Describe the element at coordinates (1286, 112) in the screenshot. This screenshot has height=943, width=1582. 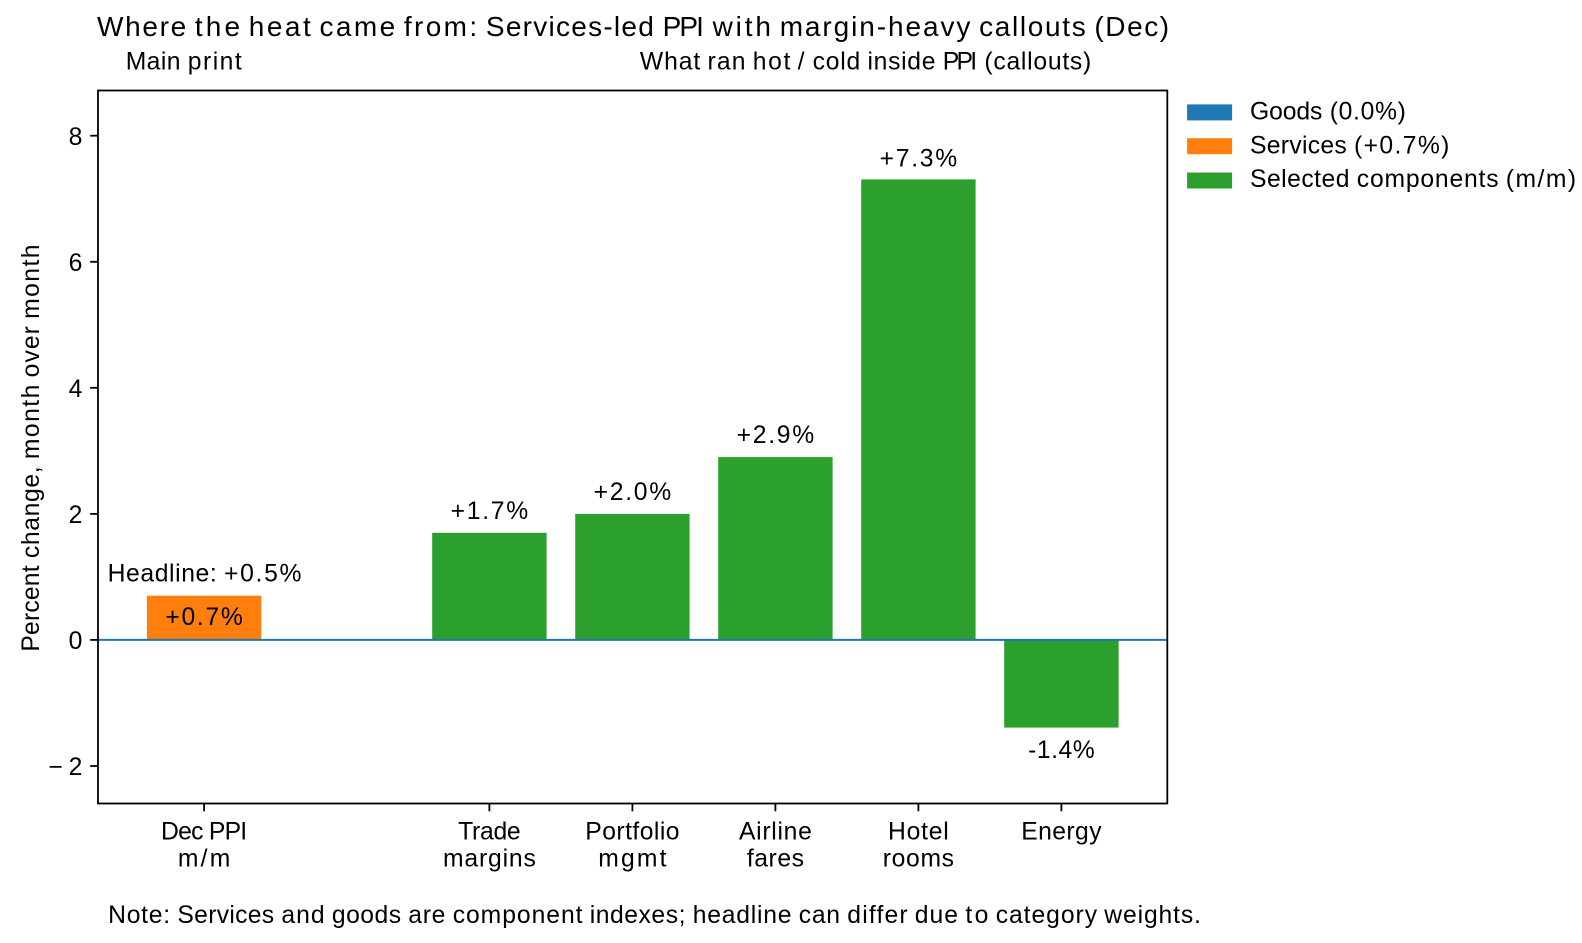
I see `svg-text: Goods` at that location.